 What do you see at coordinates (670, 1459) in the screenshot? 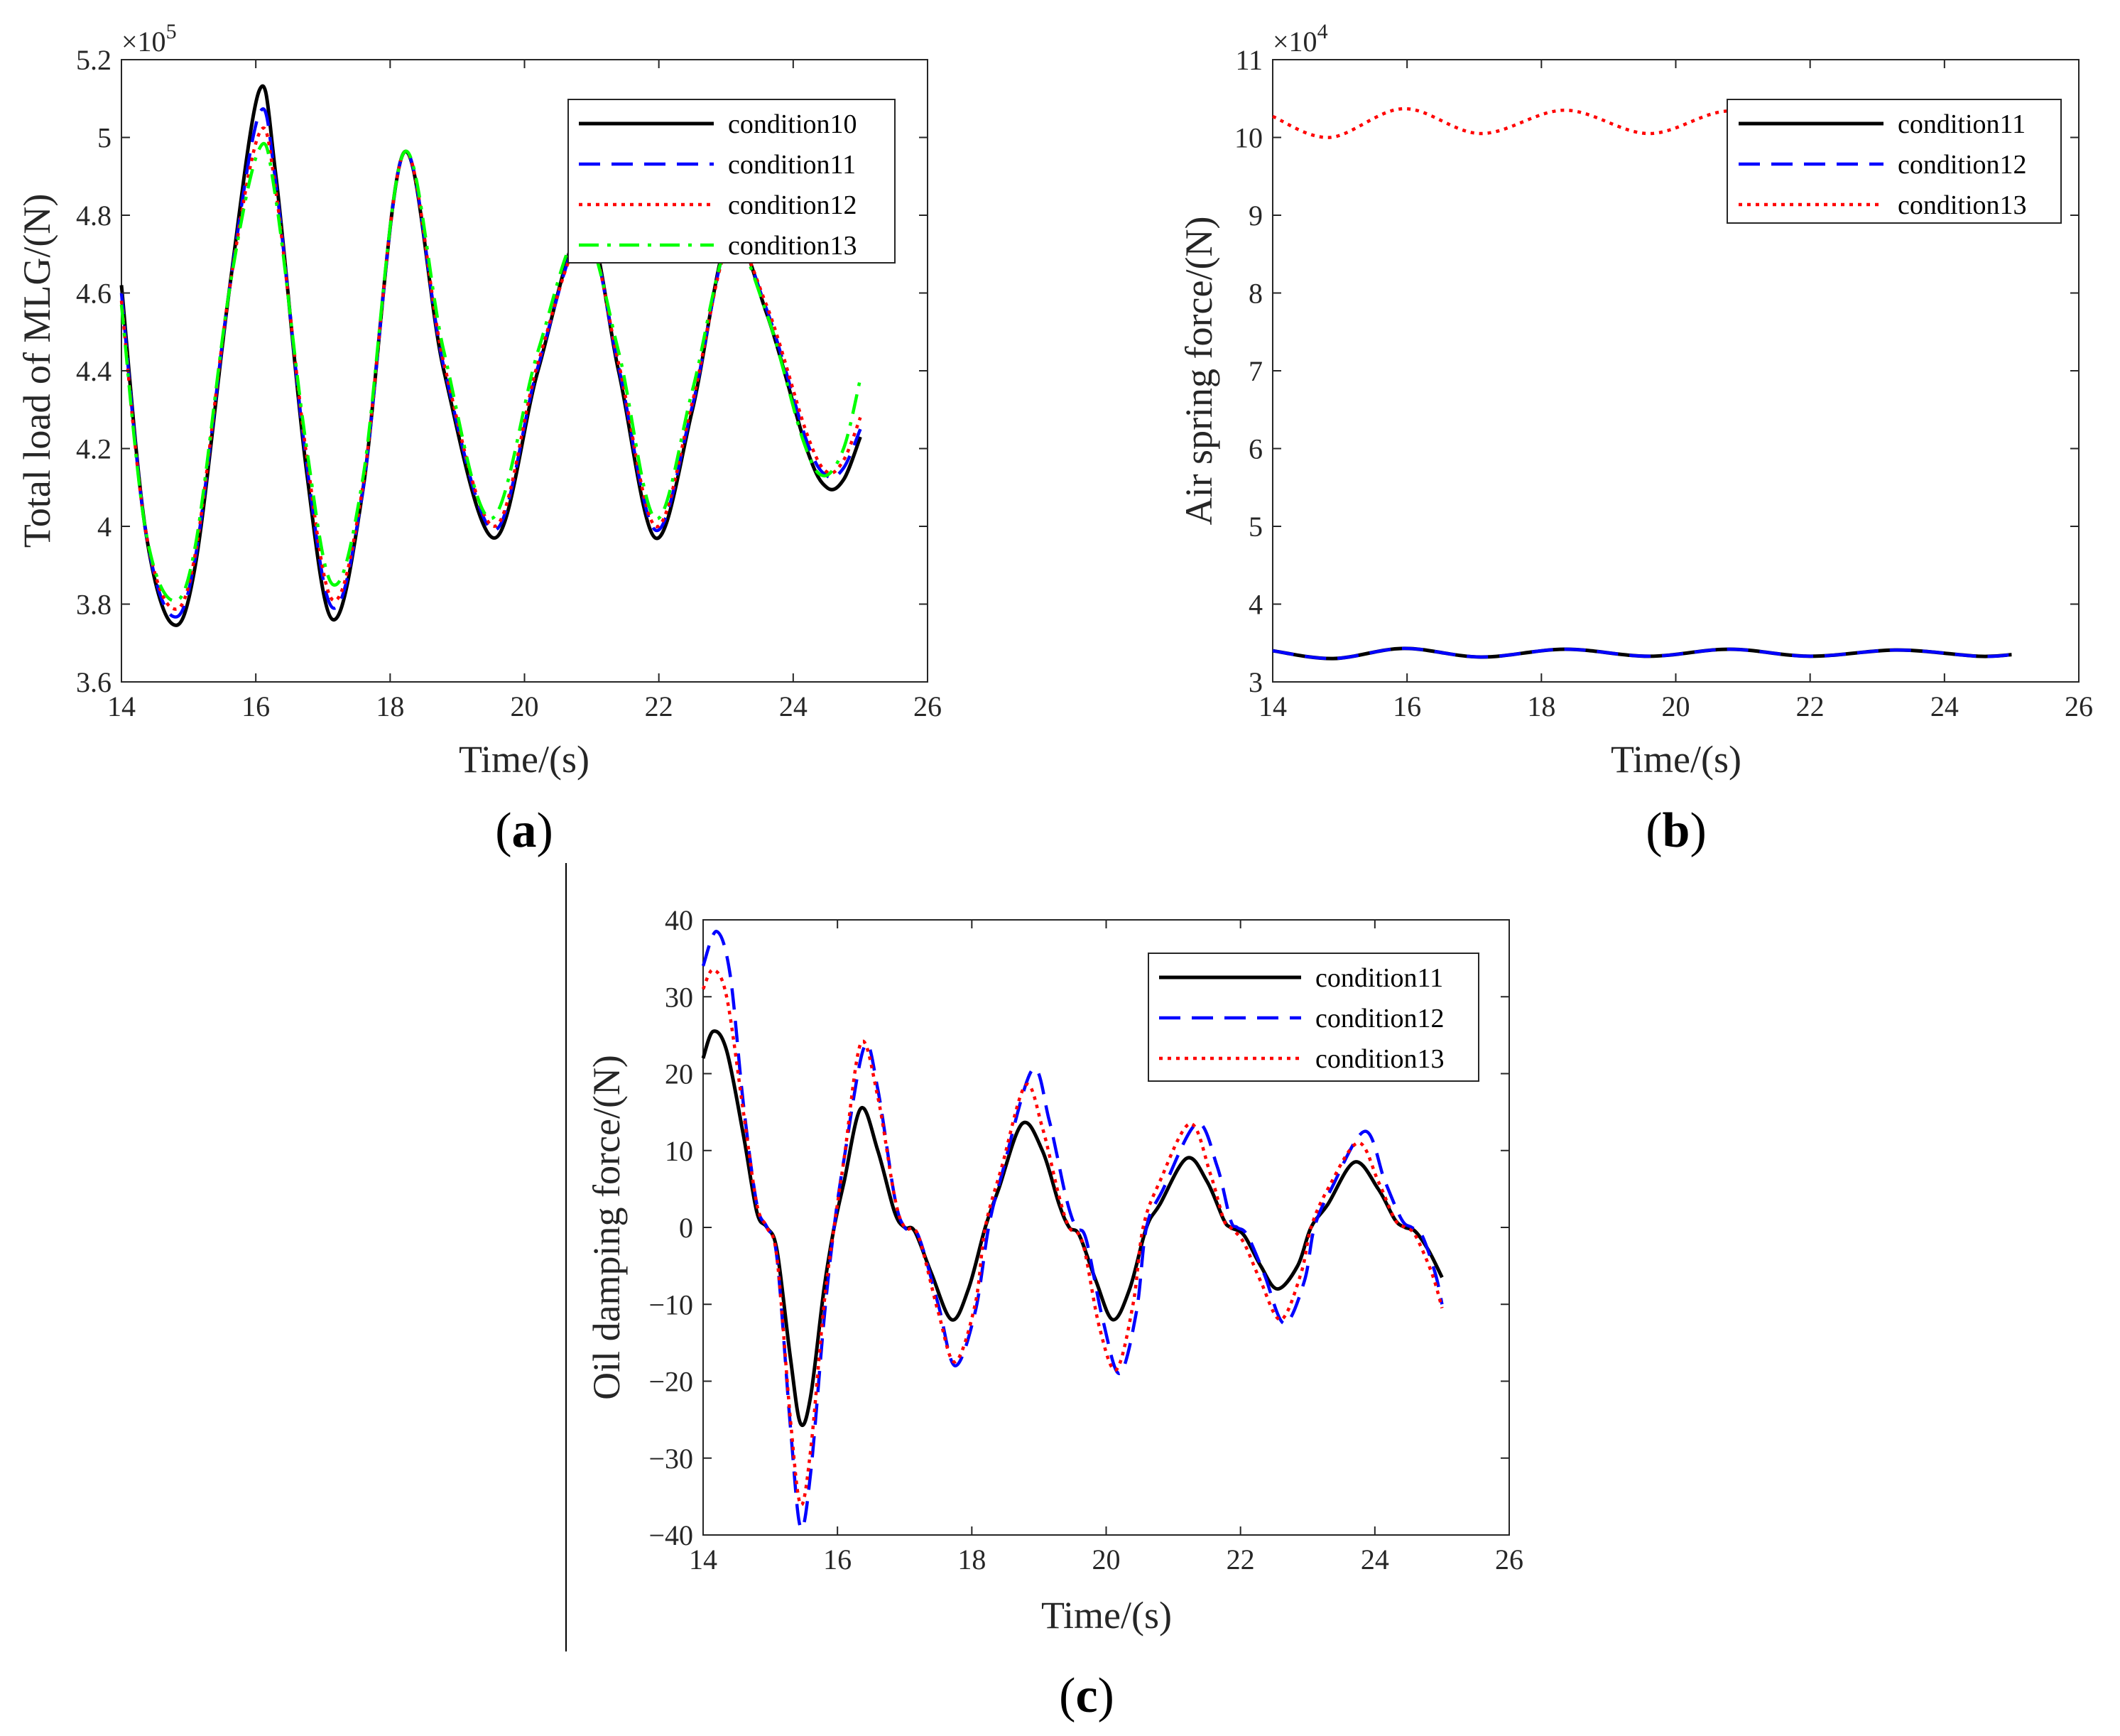
I see `y-tick-label: −30` at bounding box center [670, 1459].